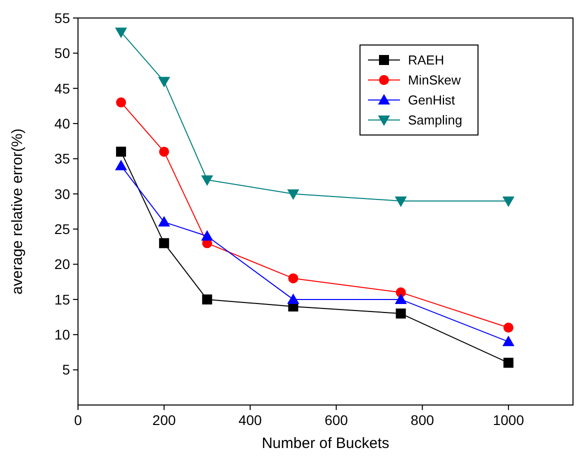 The height and width of the screenshot is (456, 576). Describe the element at coordinates (62, 334) in the screenshot. I see `y-tick-label: 10` at that location.